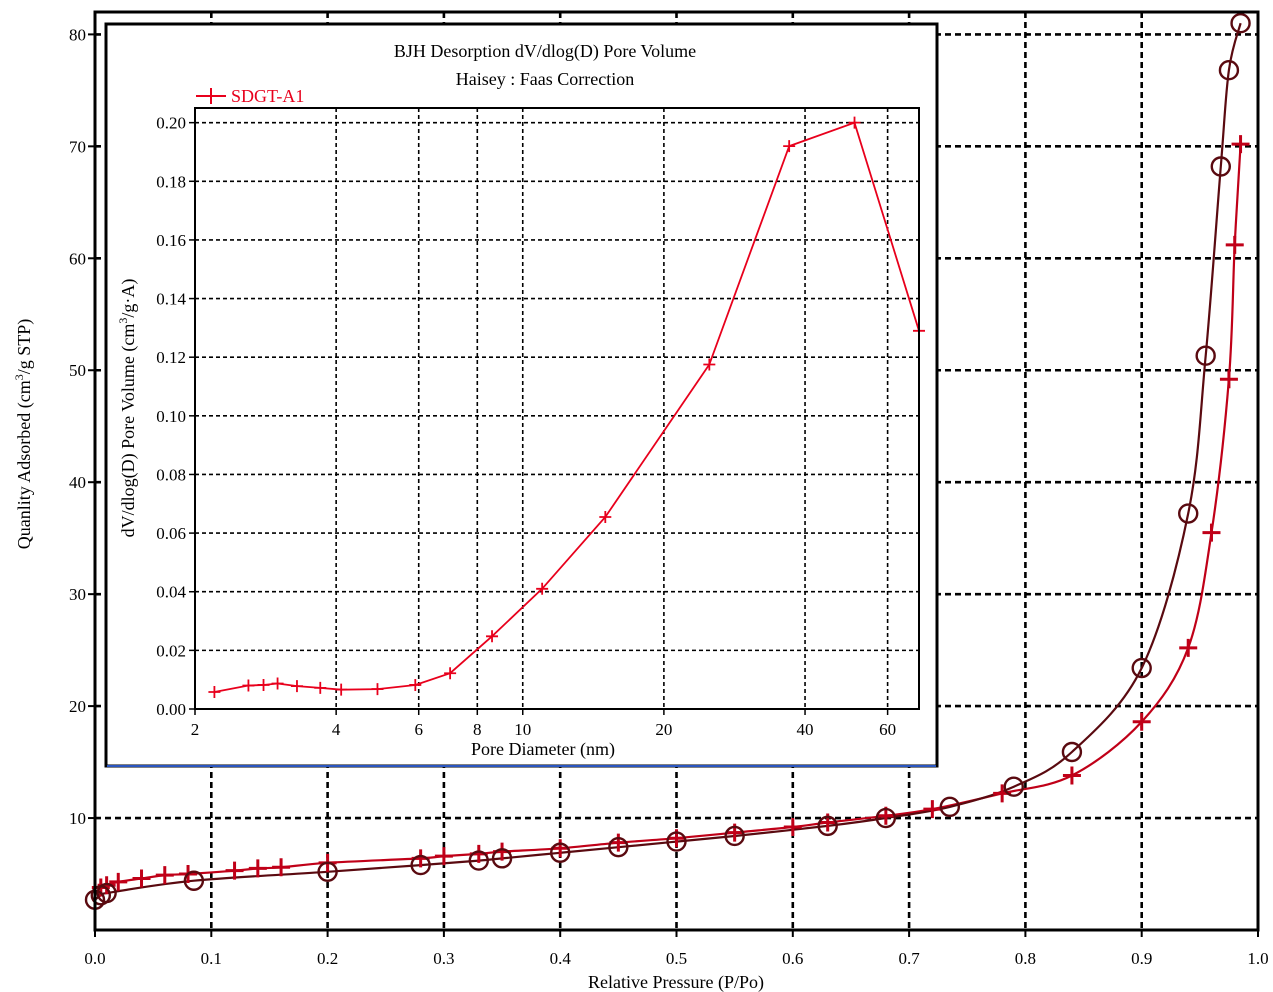 The image size is (1273, 992). What do you see at coordinates (909, 958) in the screenshot?
I see `main-x-tick-label: 0.7` at bounding box center [909, 958].